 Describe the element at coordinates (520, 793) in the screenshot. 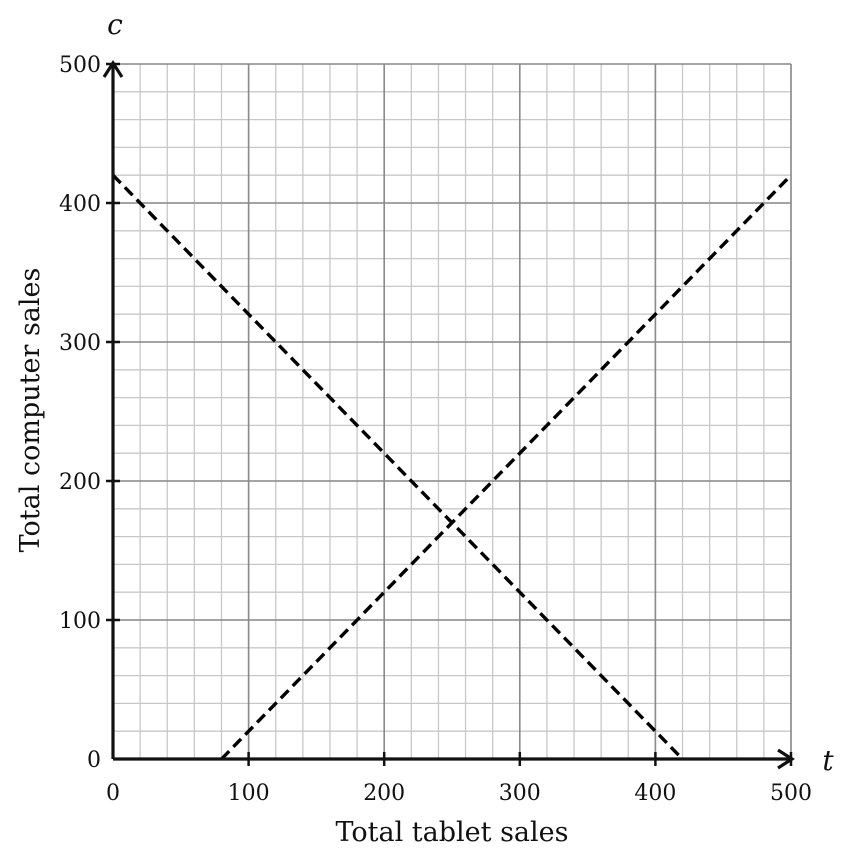

I see `x-tick-label: 300` at that location.